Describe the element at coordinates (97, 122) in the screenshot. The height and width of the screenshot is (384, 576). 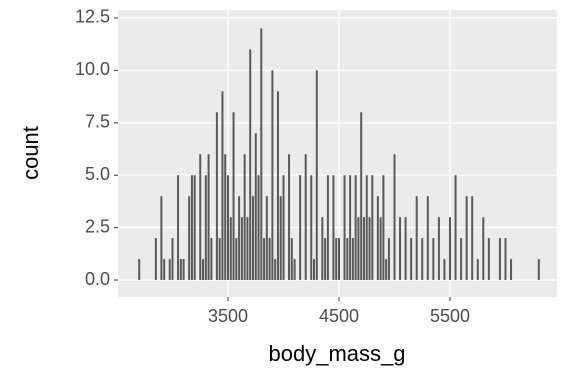
I see `y-tick-label: 7.5` at that location.